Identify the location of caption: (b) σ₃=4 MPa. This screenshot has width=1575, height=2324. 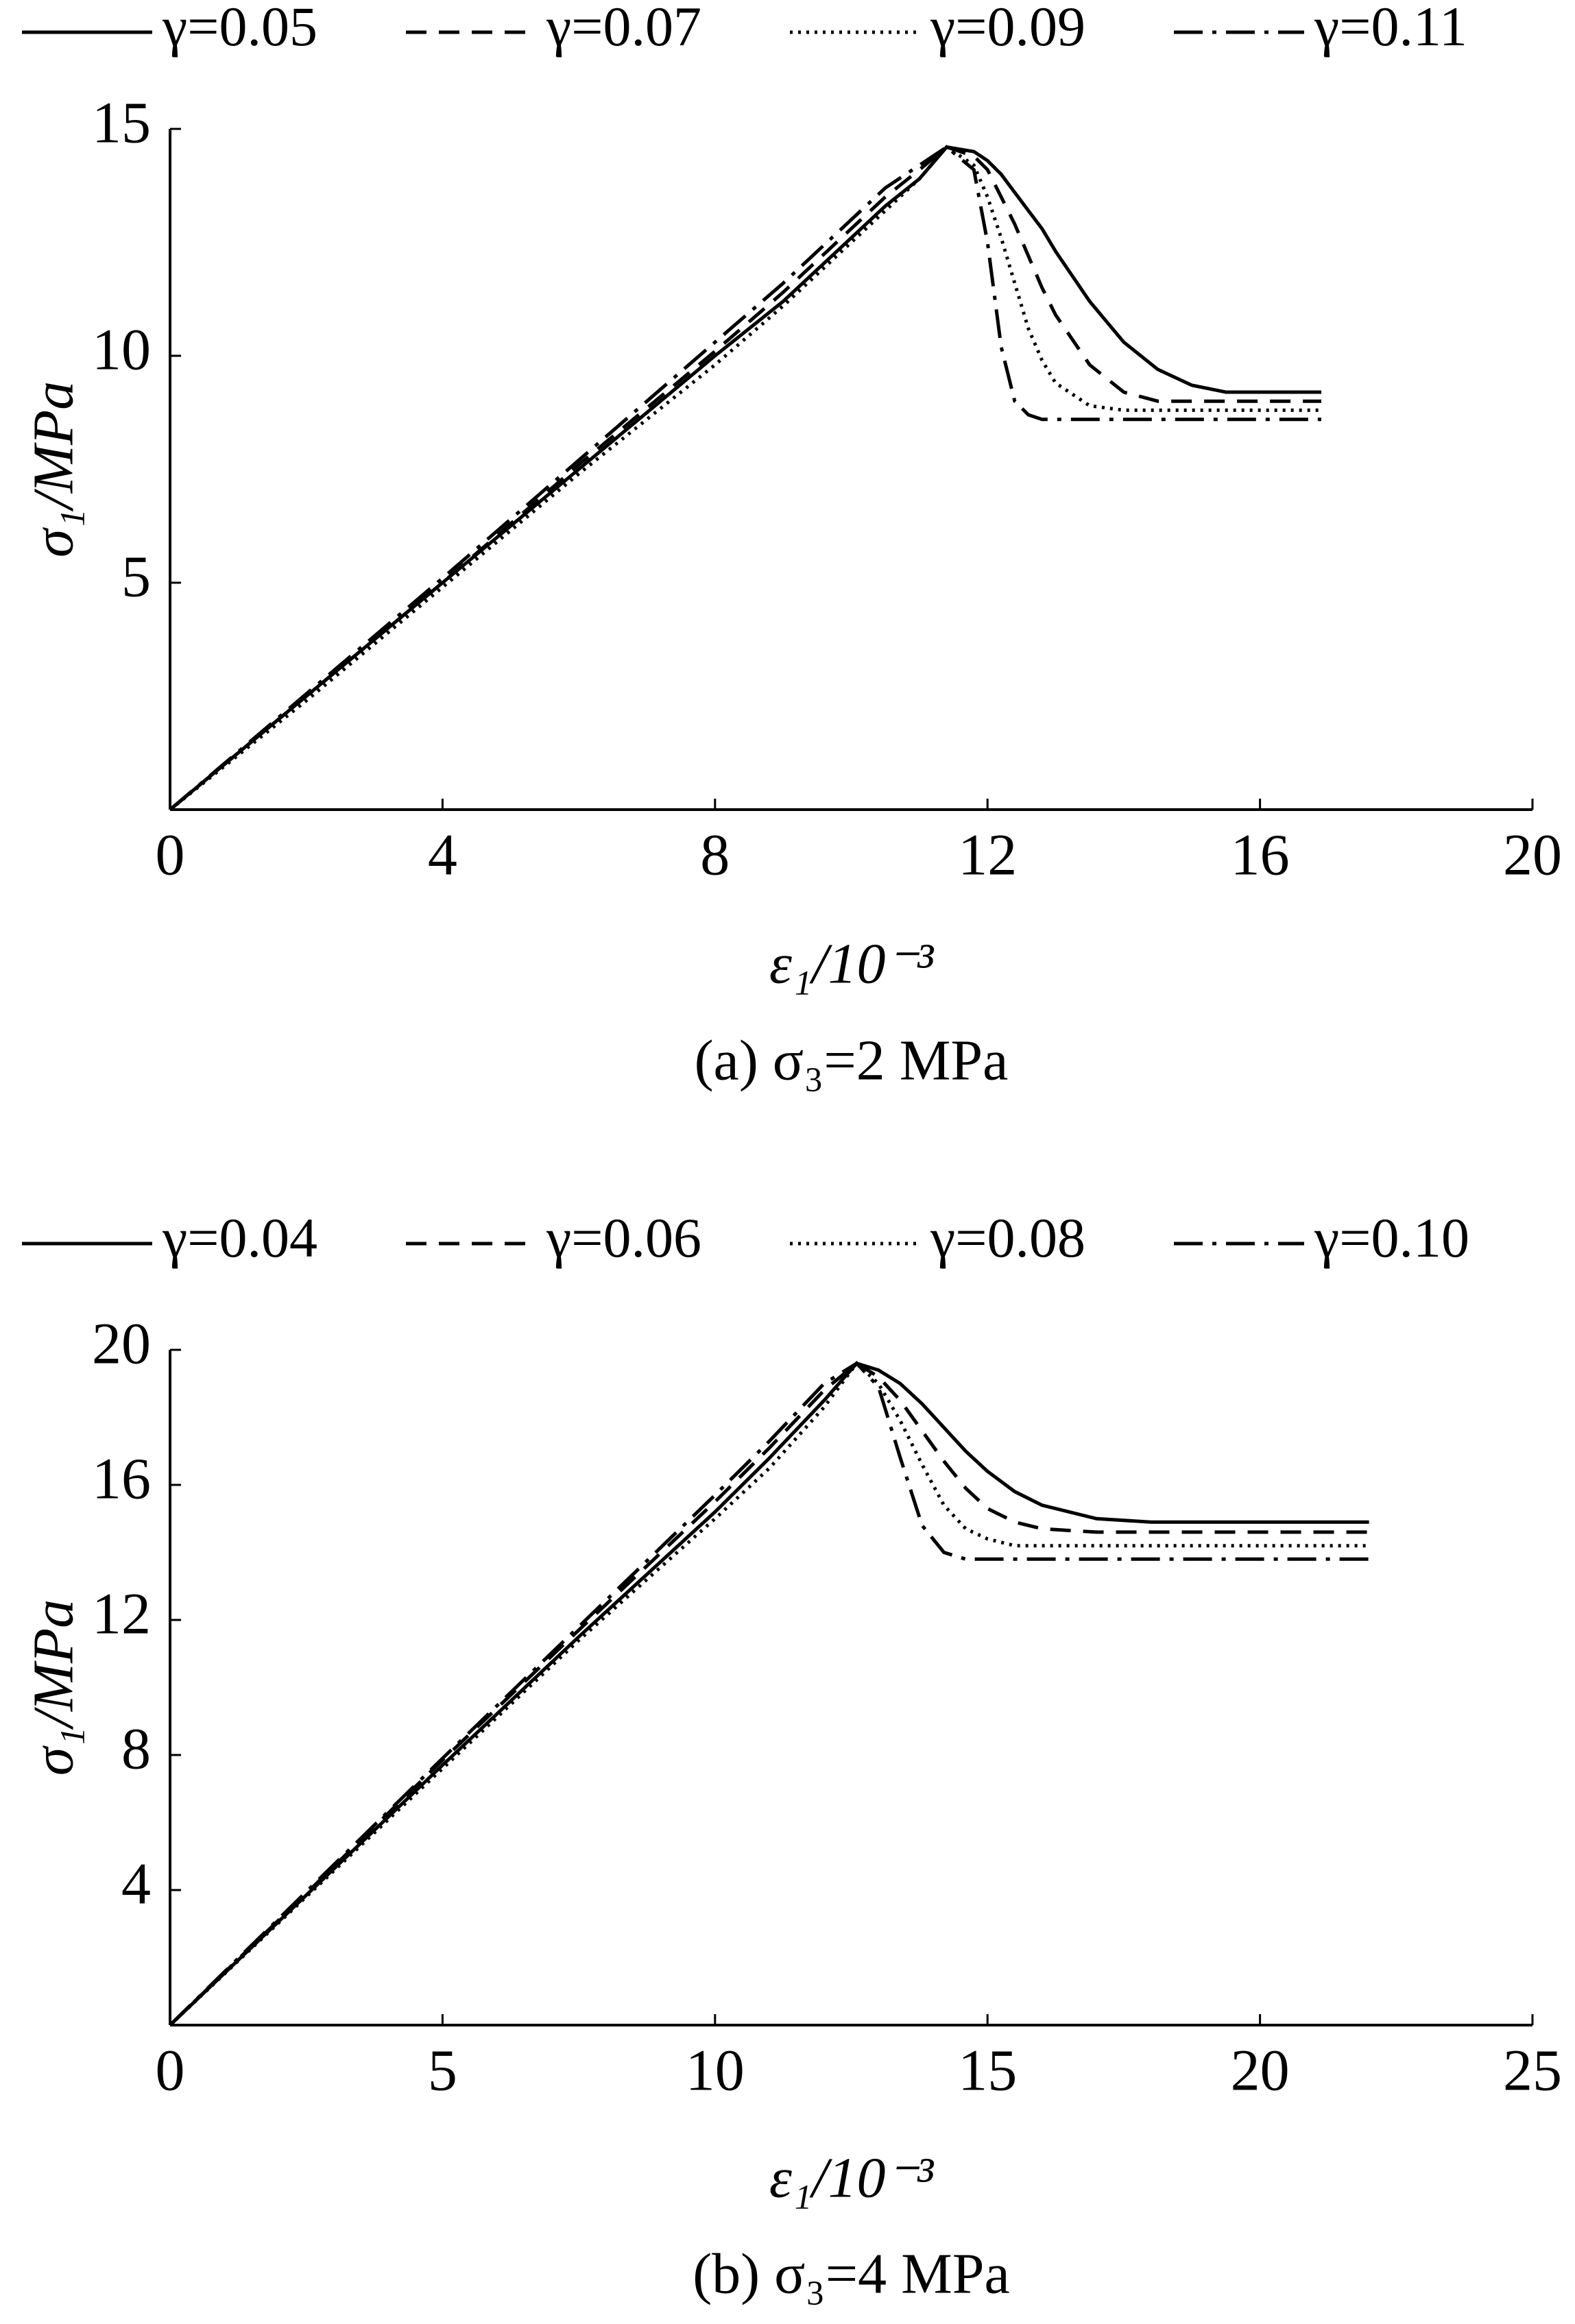
(851, 2273).